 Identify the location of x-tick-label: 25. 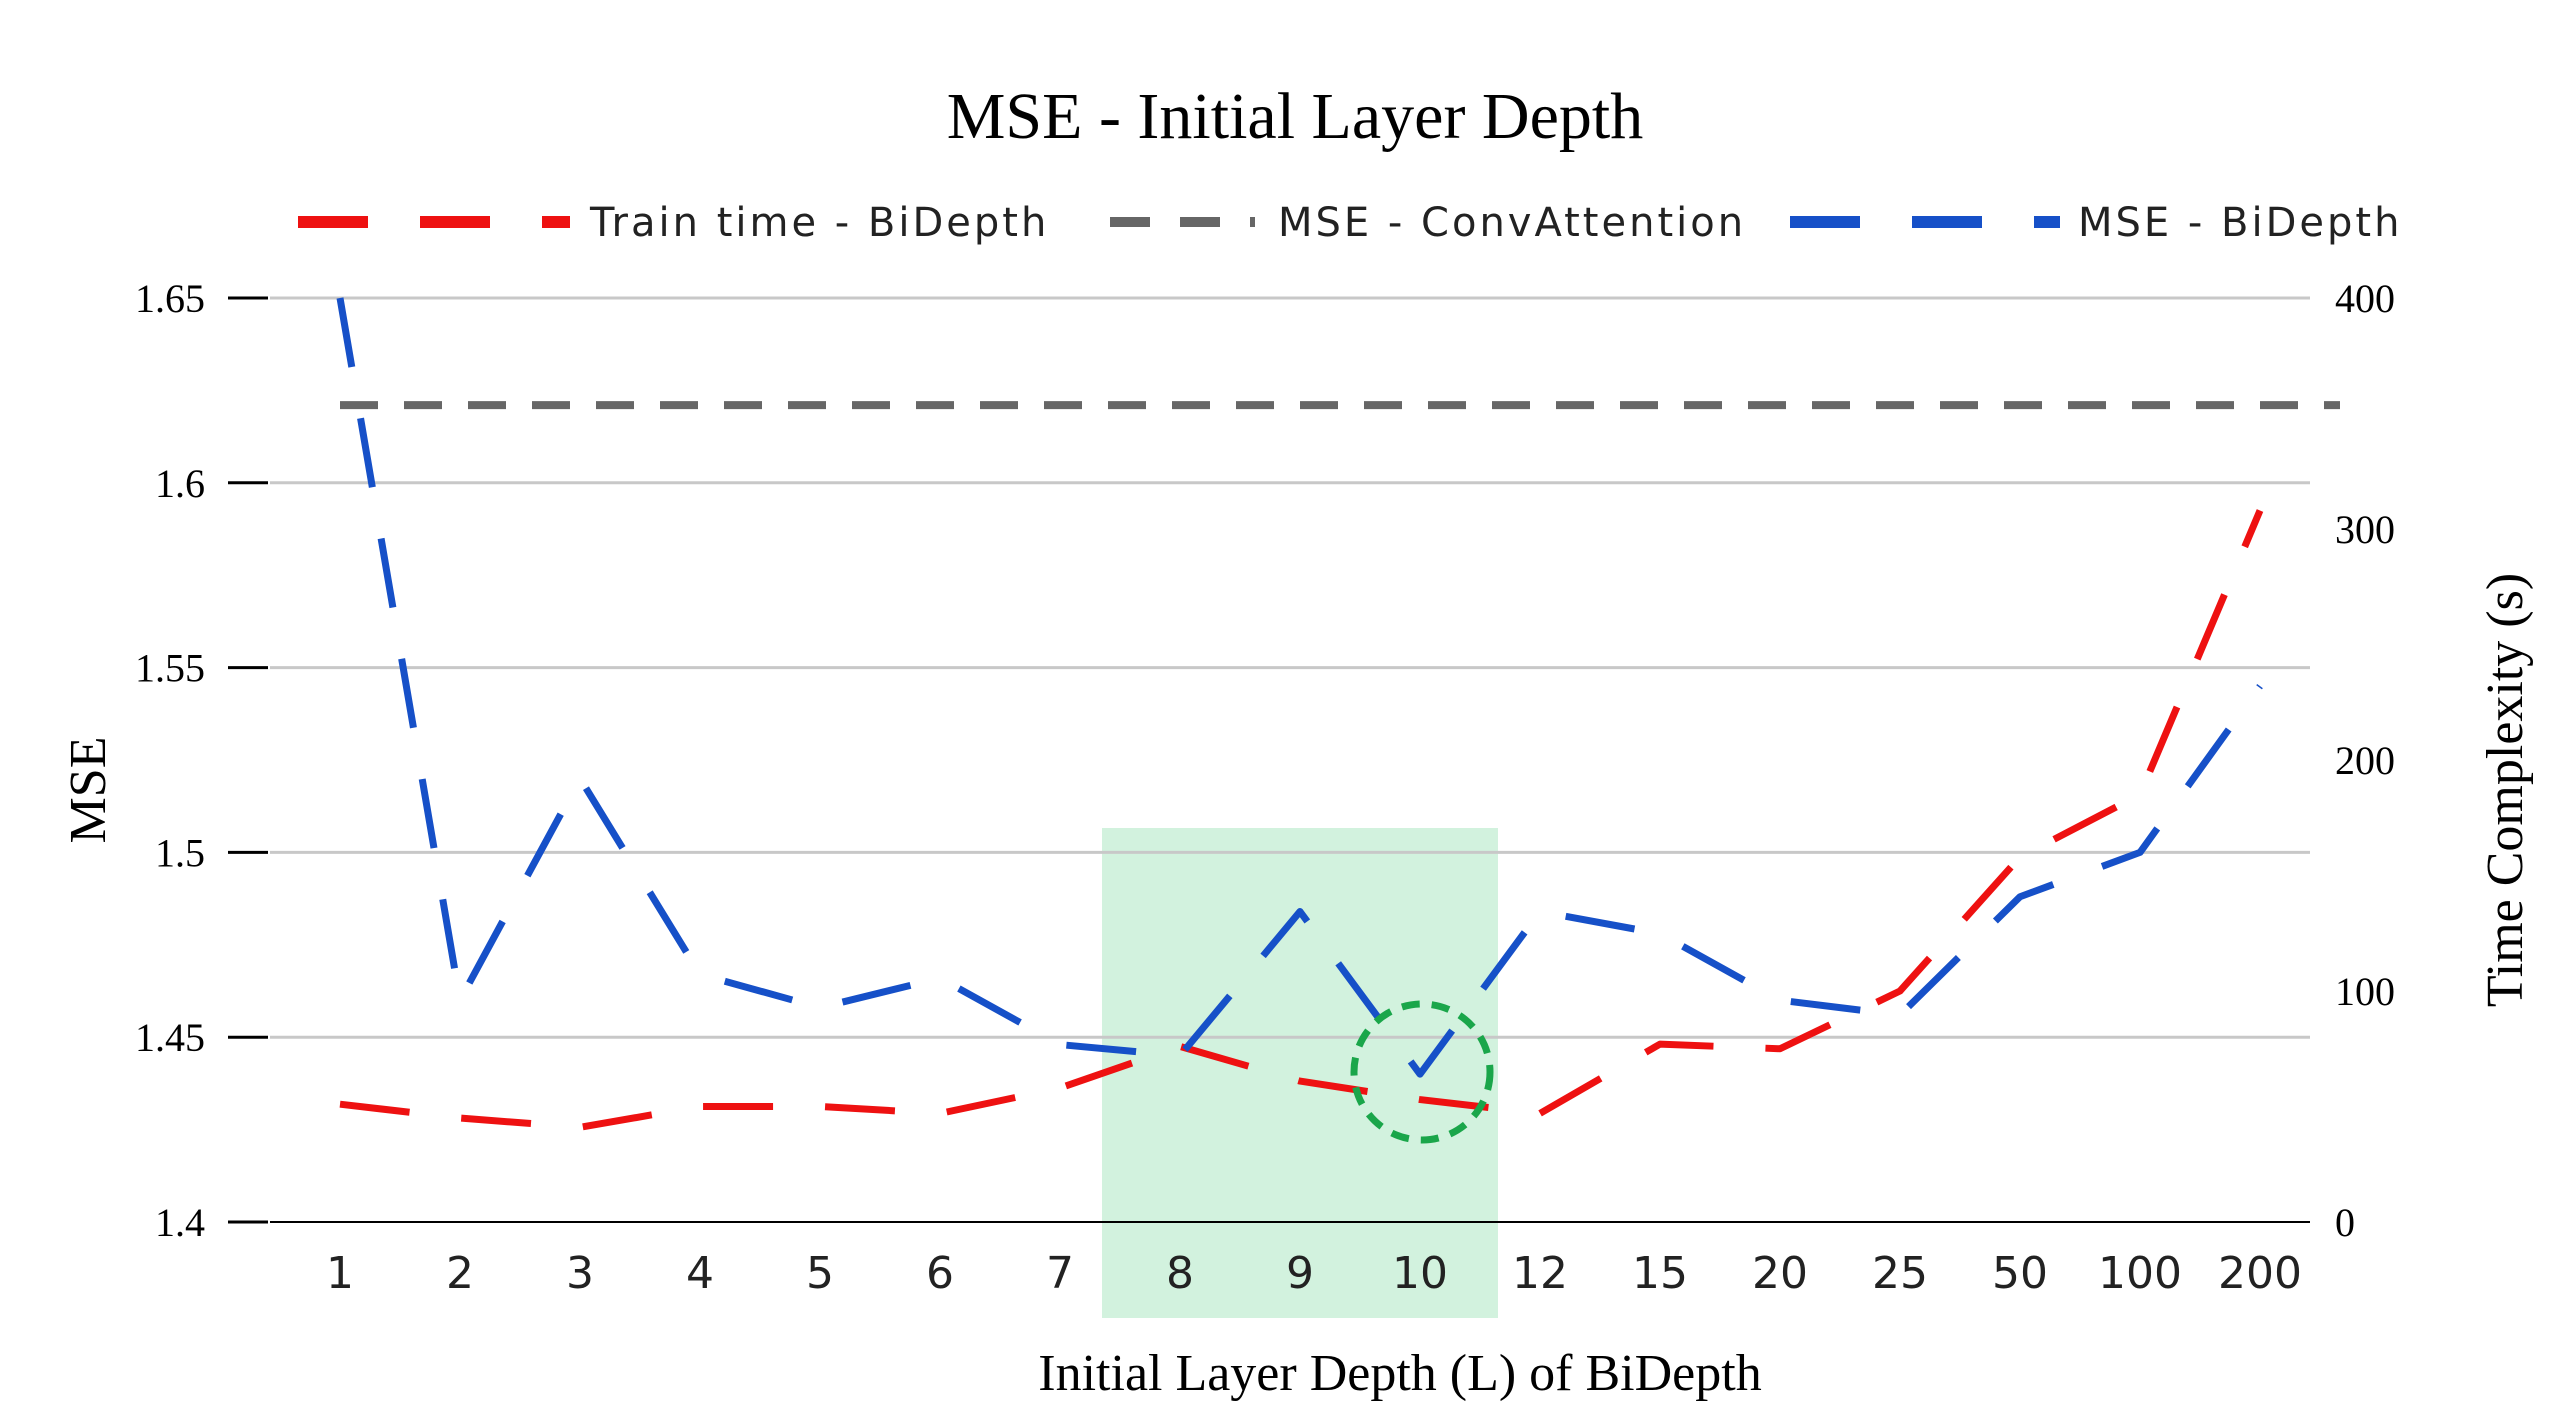
(1900, 1273).